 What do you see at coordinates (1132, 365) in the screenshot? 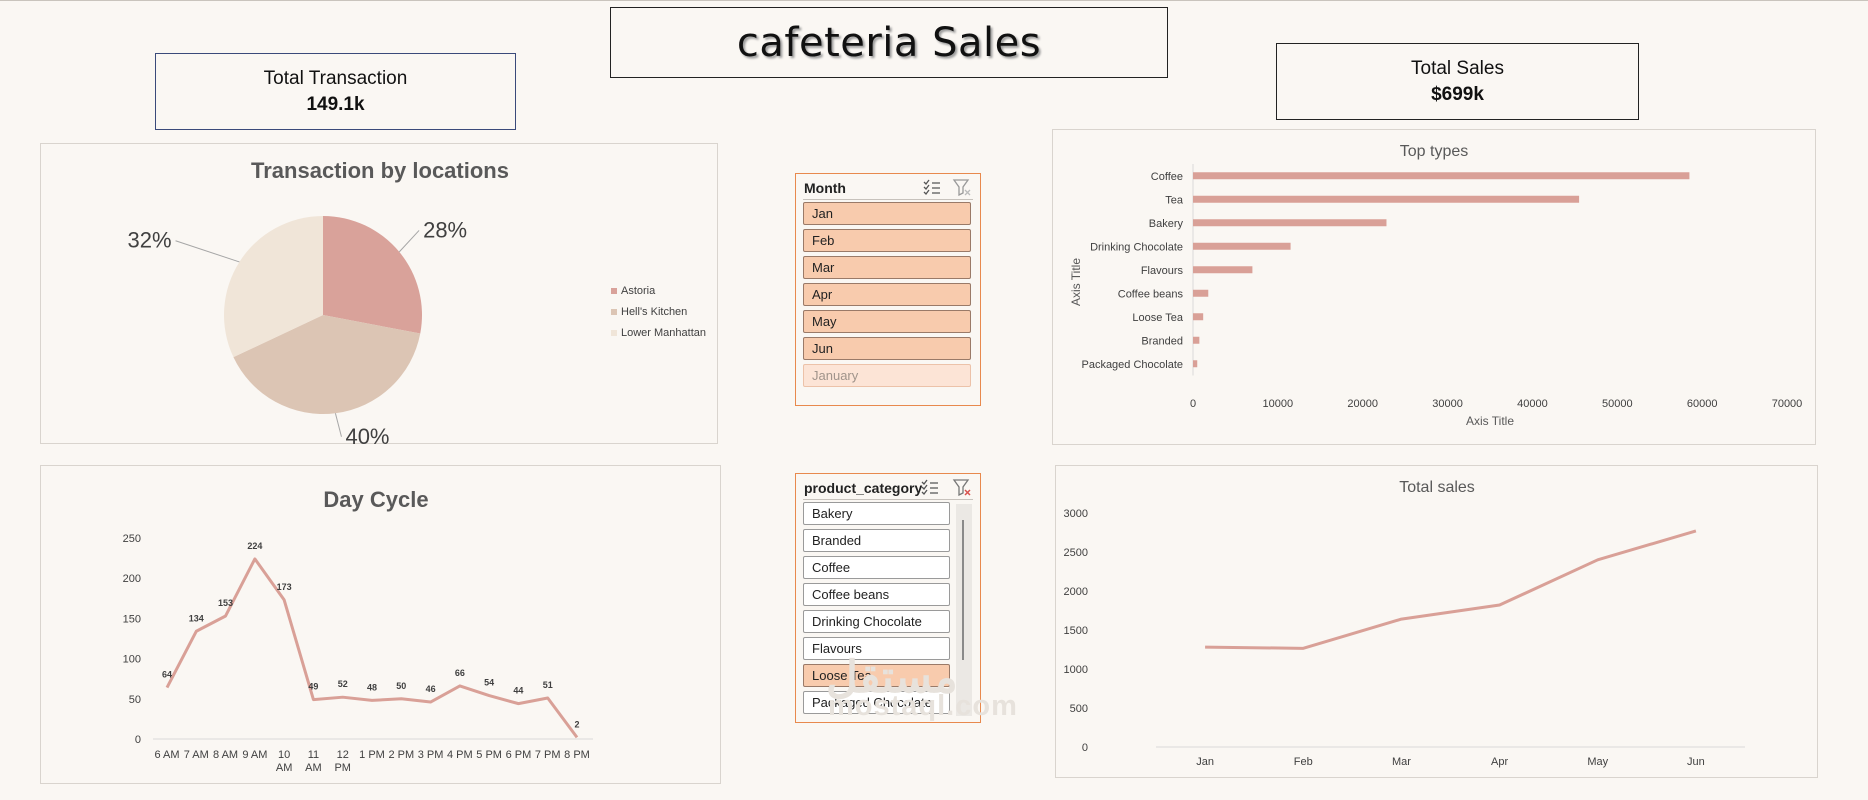
I see `y-tick-label: Packaged Chocolate` at bounding box center [1132, 365].